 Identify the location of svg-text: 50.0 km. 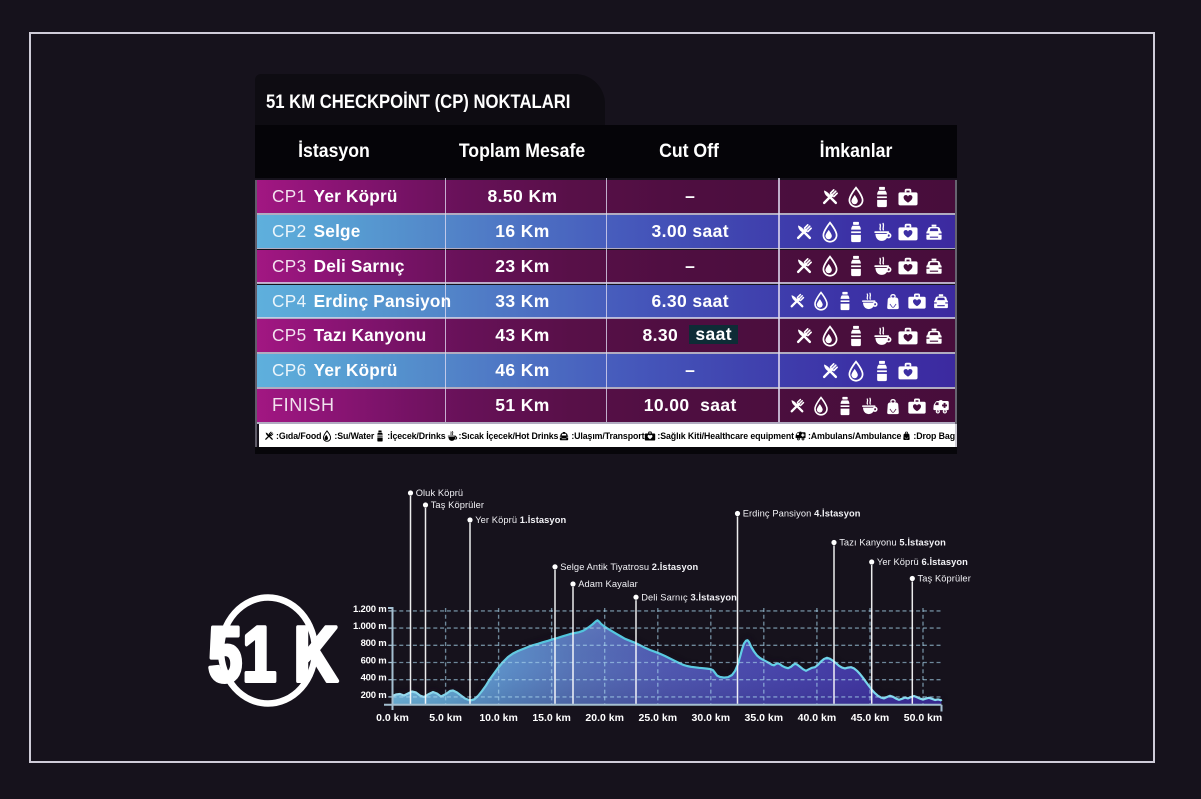
(923, 718).